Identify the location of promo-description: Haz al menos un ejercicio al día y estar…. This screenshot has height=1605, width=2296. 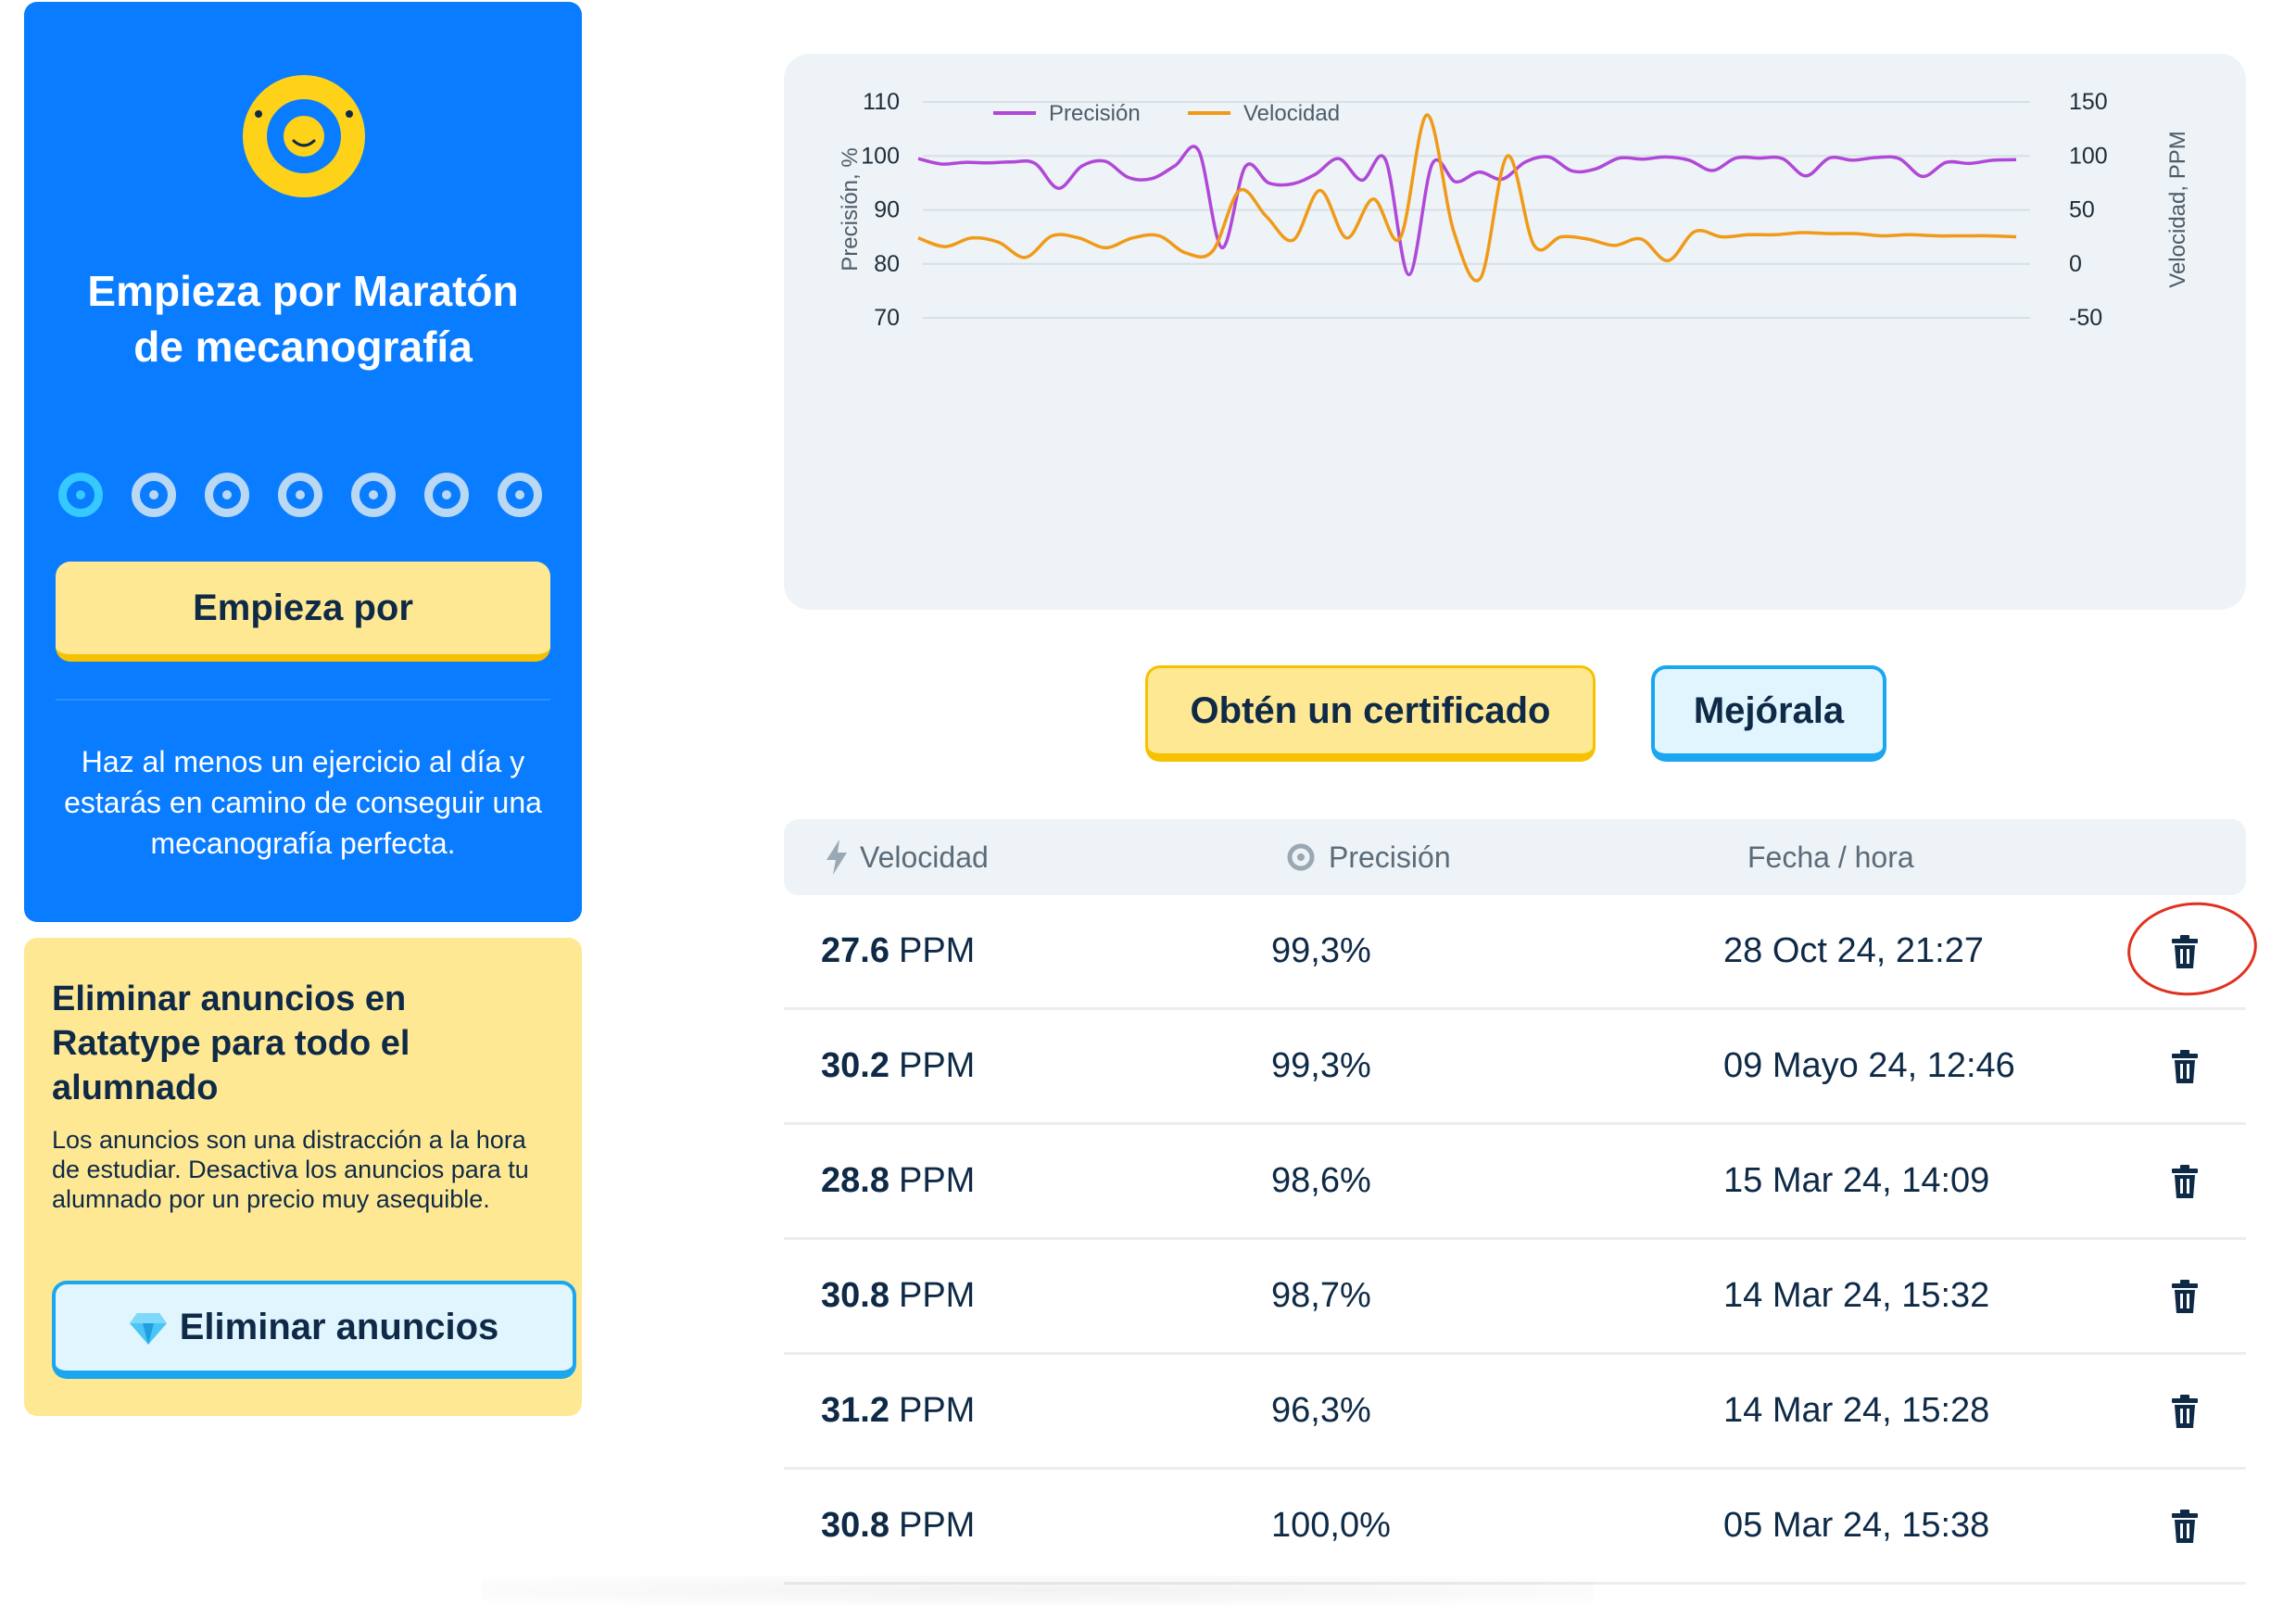
(303, 802).